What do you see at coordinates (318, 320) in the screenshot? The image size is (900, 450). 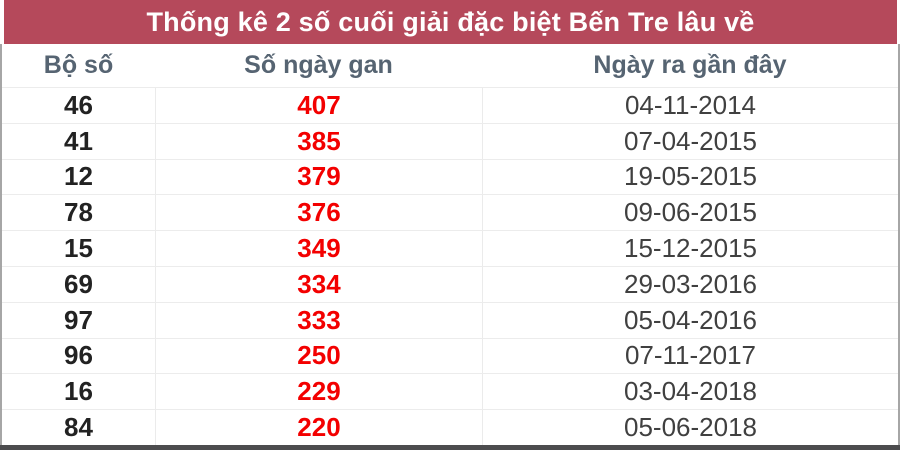 I see `cell-gap-days: 333` at bounding box center [318, 320].